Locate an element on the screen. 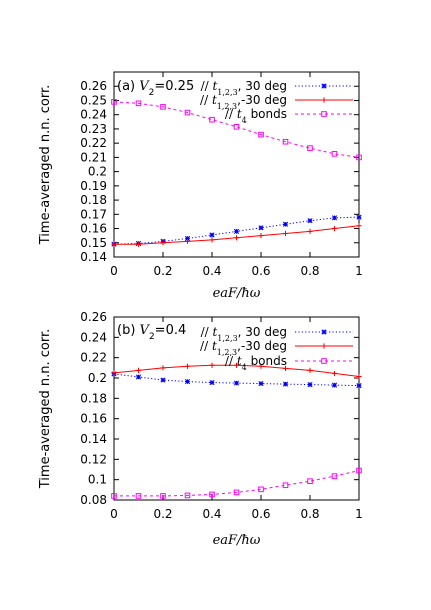 The height and width of the screenshot is (610, 431). y-tick-label: 0.26 is located at coordinates (93, 86).